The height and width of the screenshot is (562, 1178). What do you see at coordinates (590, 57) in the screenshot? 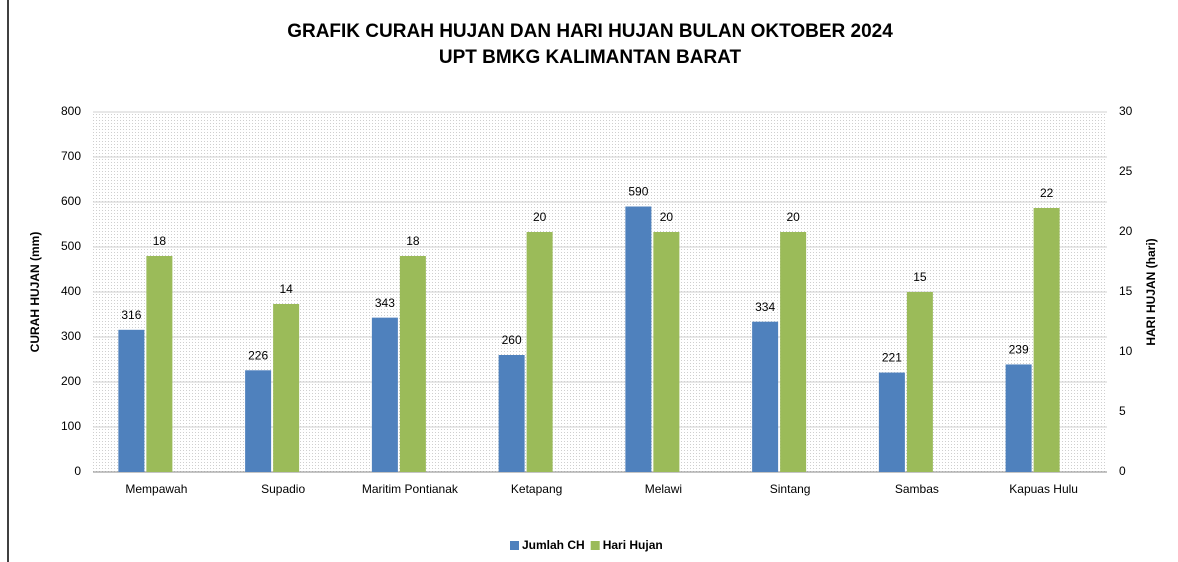
I see `chart-subtitle: UPT BMKG KALIMANTAN BARAT` at bounding box center [590, 57].